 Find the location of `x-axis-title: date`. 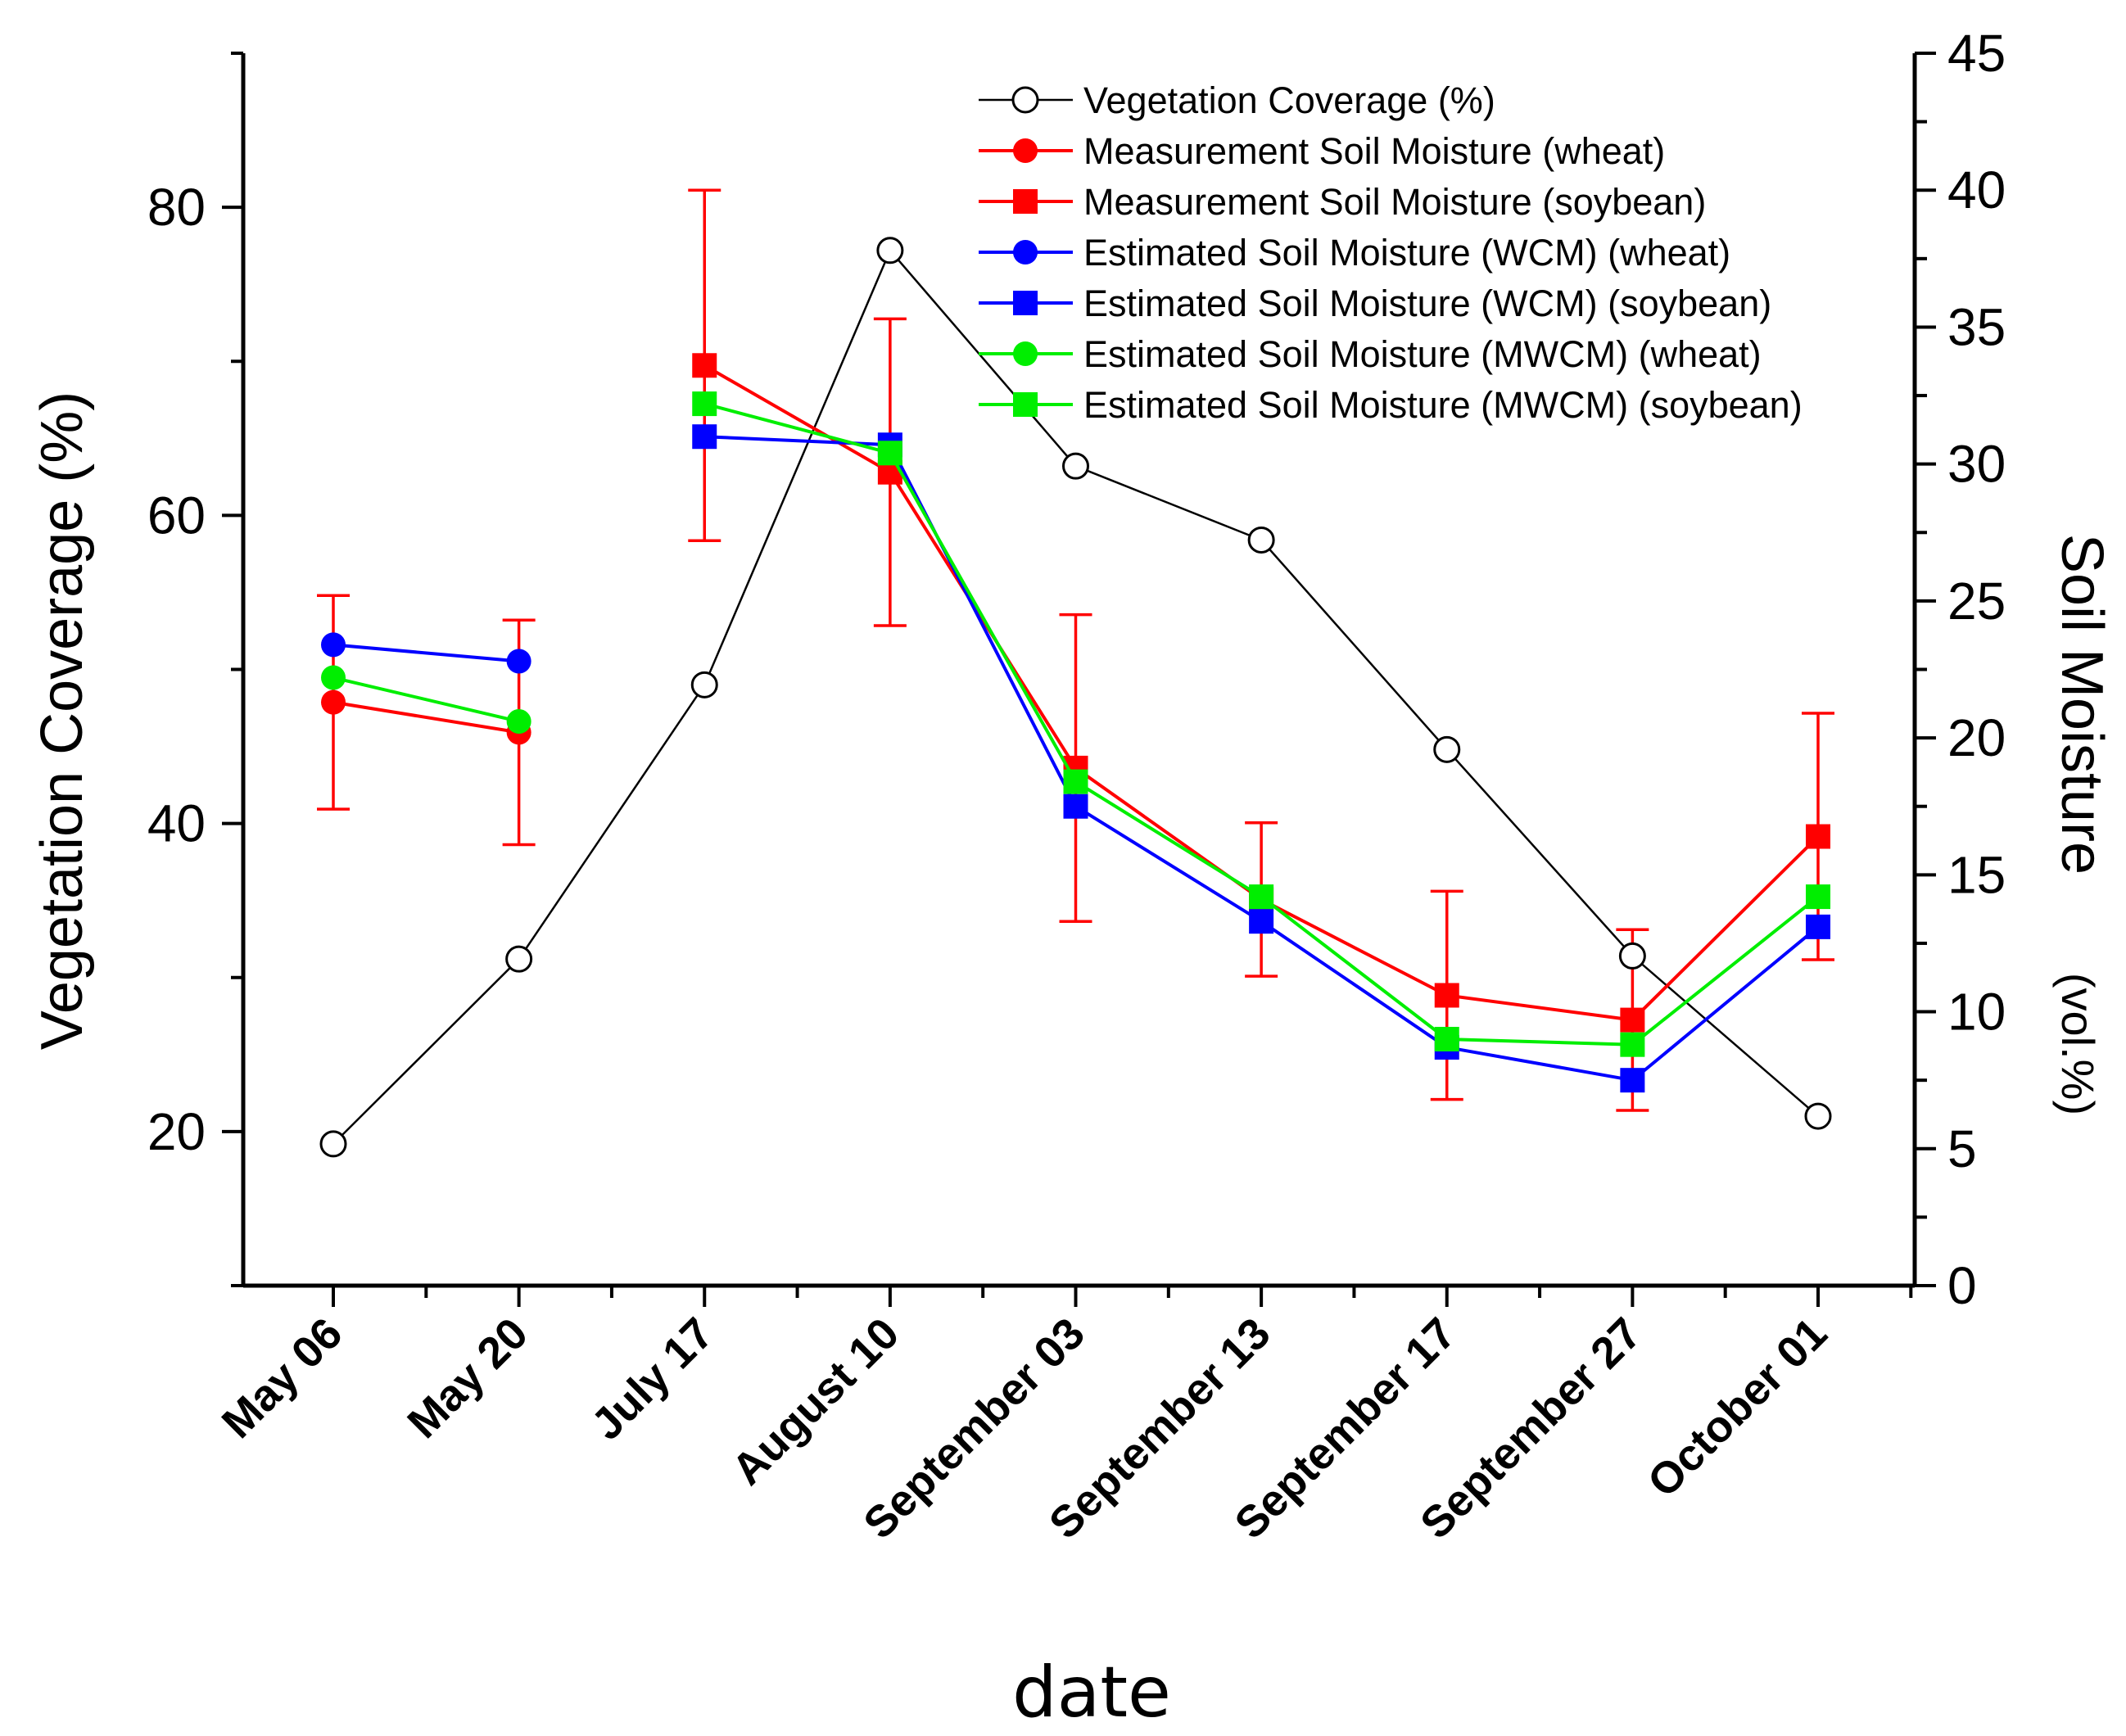

x-axis-title: date is located at coordinates (1091, 1693).